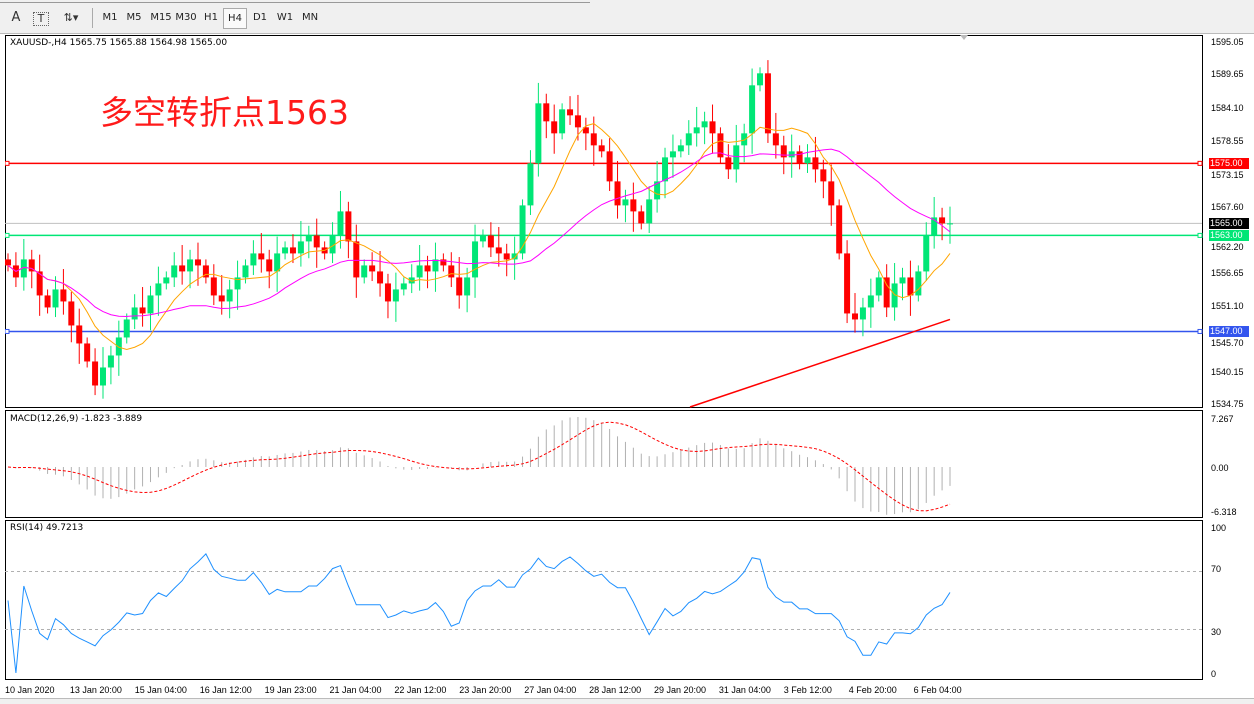  Describe the element at coordinates (1229, 223) in the screenshot. I see `price-tag-1565.00: 1565.00` at that location.